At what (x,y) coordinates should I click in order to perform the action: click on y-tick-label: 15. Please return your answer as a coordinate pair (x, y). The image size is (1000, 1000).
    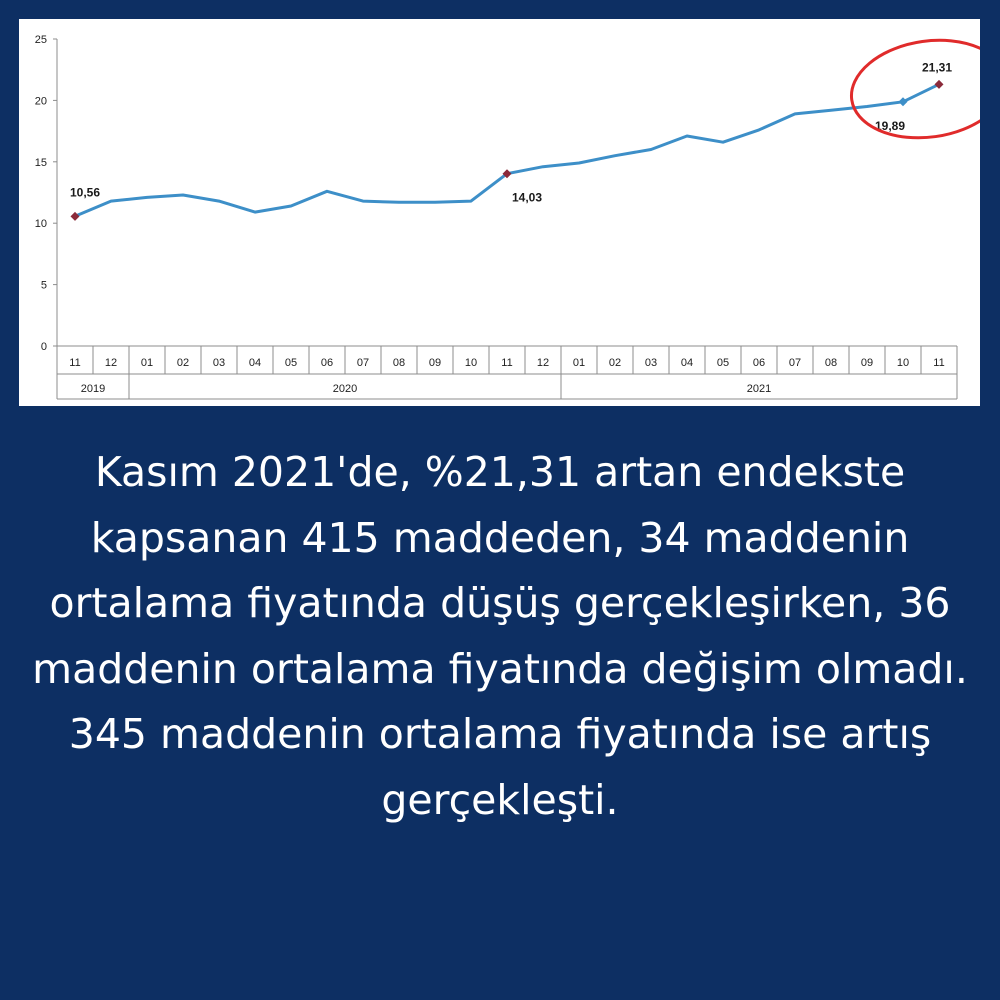
    Looking at the image, I should click on (41, 163).